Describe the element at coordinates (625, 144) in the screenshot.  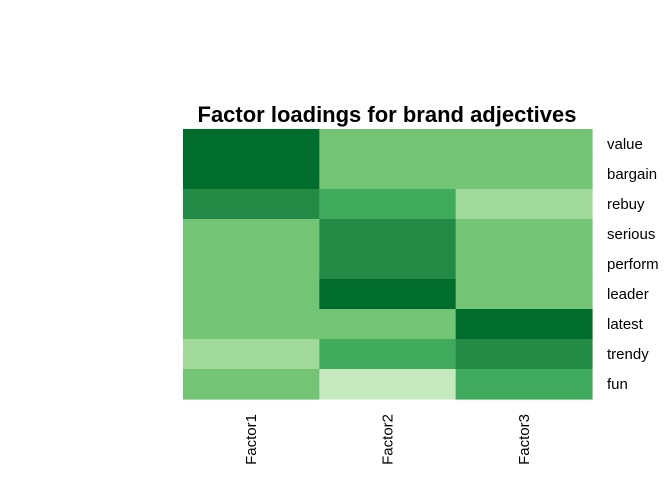
I see `row-label-value: value` at that location.